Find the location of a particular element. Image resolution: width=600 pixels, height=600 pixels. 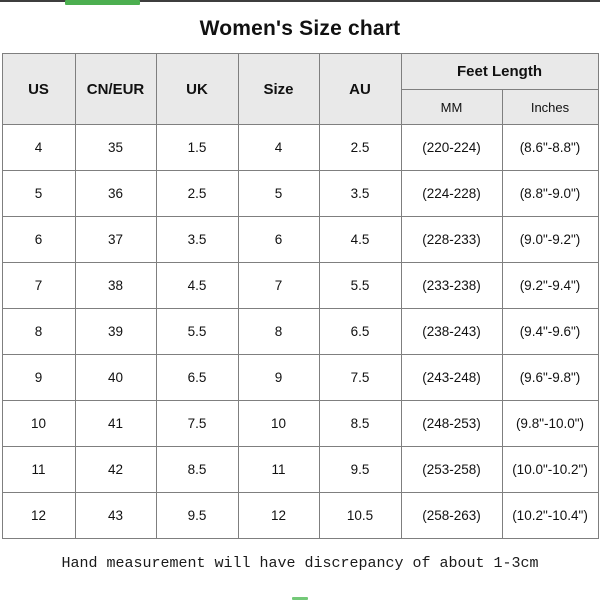

table-cell: (9.8"-10.0") is located at coordinates (550, 423).